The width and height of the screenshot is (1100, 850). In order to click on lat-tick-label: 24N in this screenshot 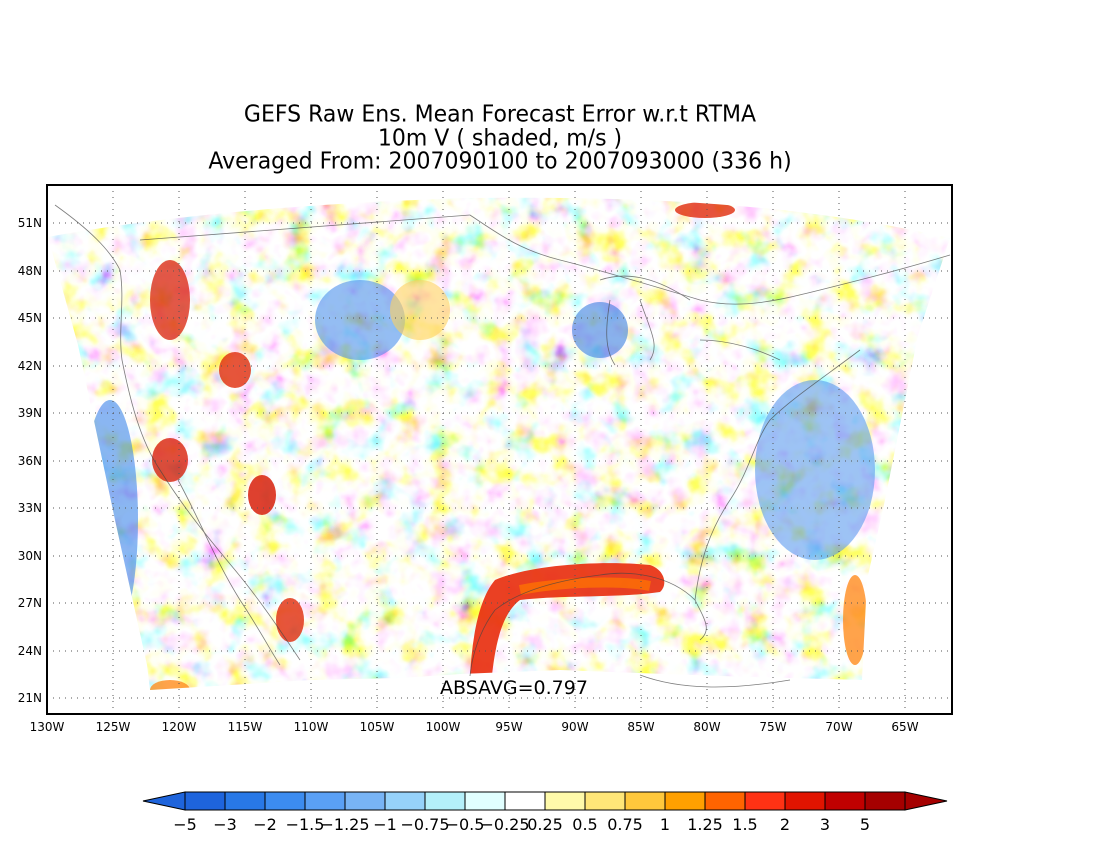, I will do `click(30, 651)`.